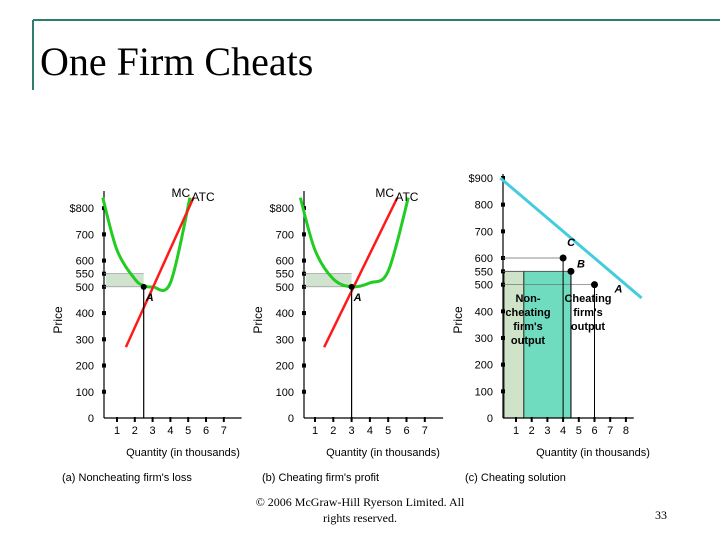  What do you see at coordinates (484, 206) in the screenshot?
I see `y-tick-label: 800` at bounding box center [484, 206].